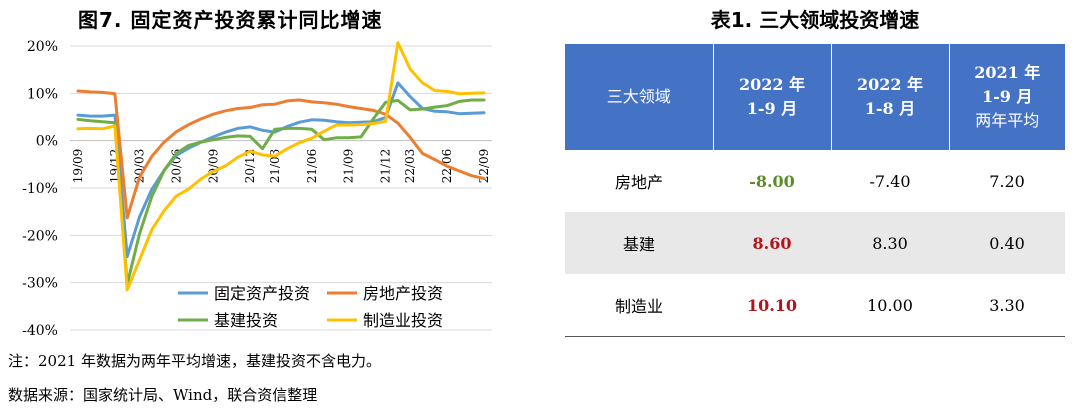  I want to click on legend-label: 基建投资, so click(246, 320).